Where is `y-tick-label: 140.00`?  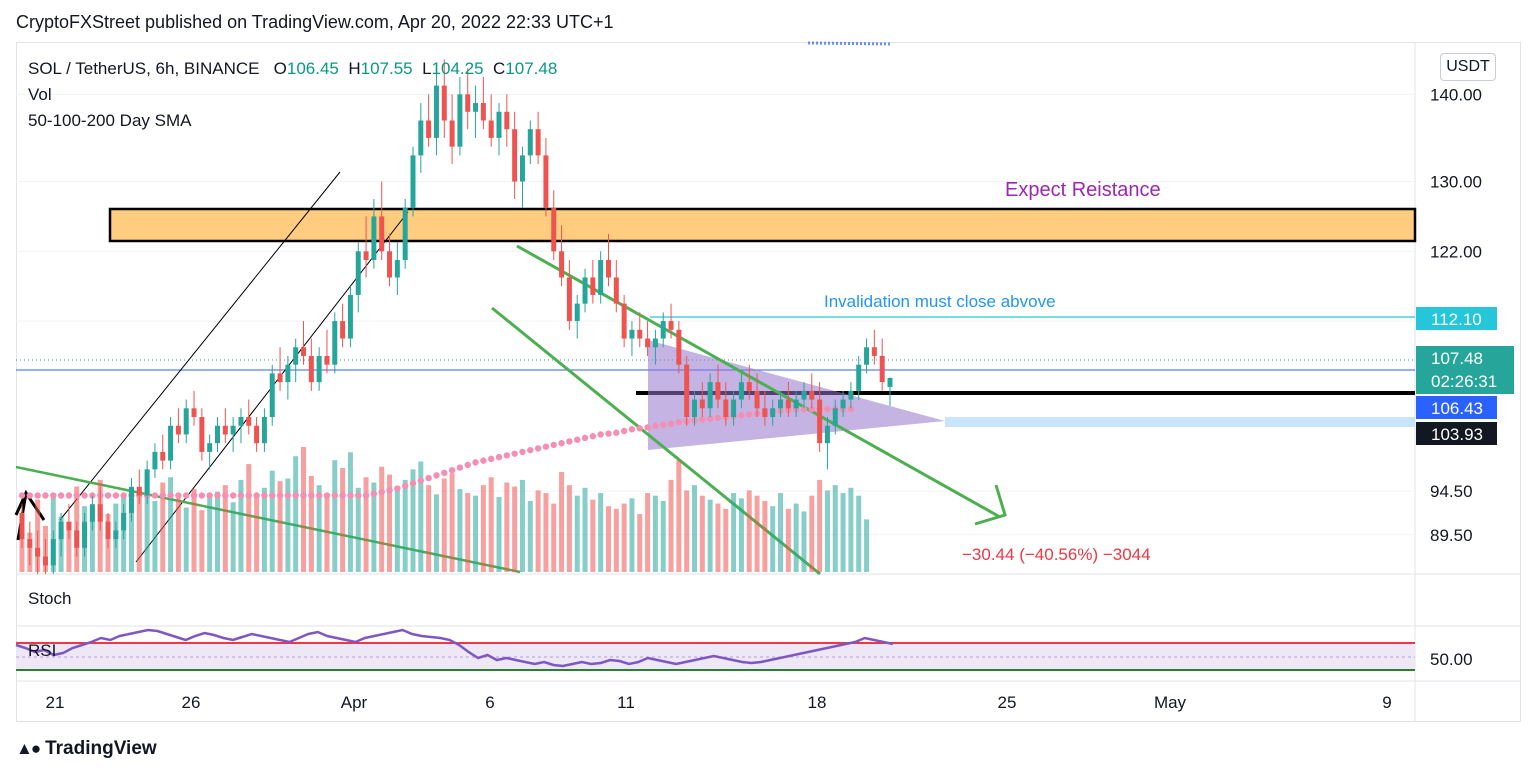 y-tick-label: 140.00 is located at coordinates (1456, 94).